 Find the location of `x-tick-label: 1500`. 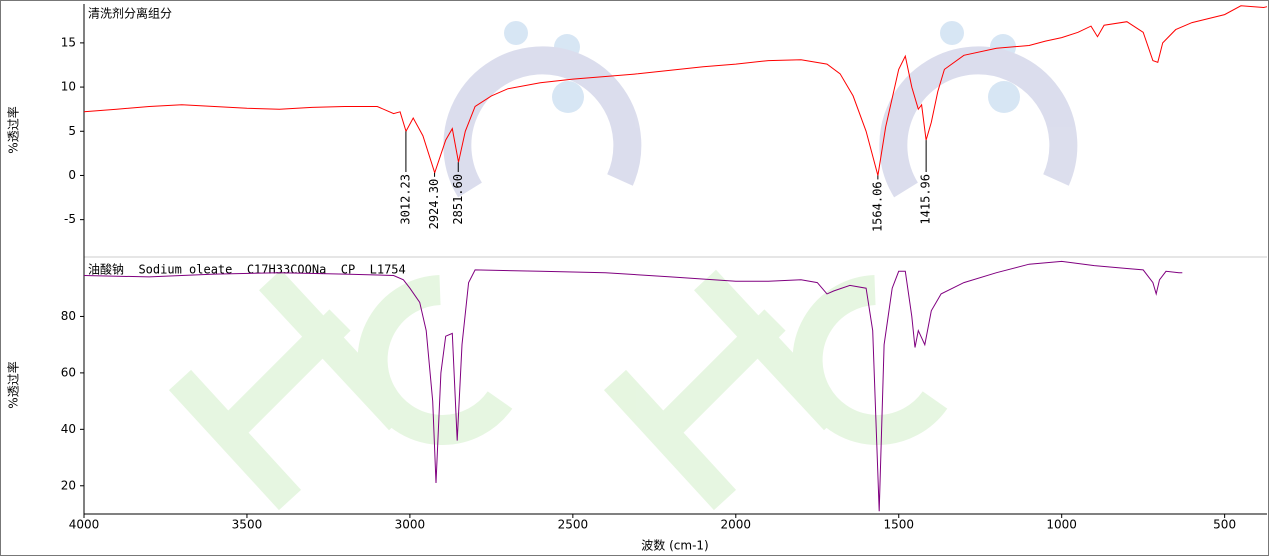

x-tick-label: 1500 is located at coordinates (898, 525).